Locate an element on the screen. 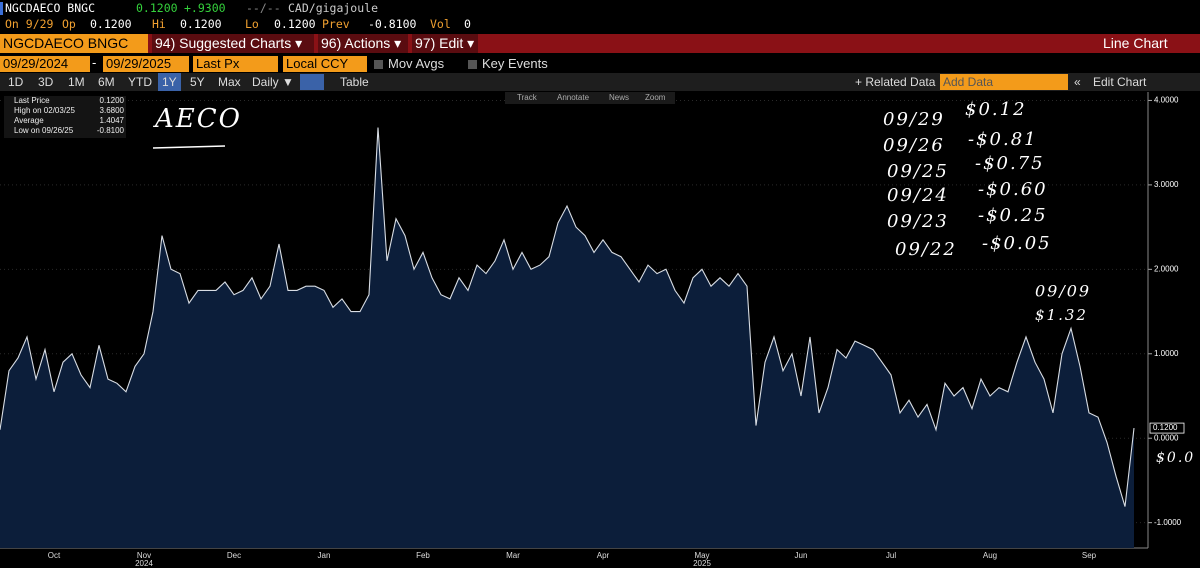  hi-label: Hi is located at coordinates (159, 24).